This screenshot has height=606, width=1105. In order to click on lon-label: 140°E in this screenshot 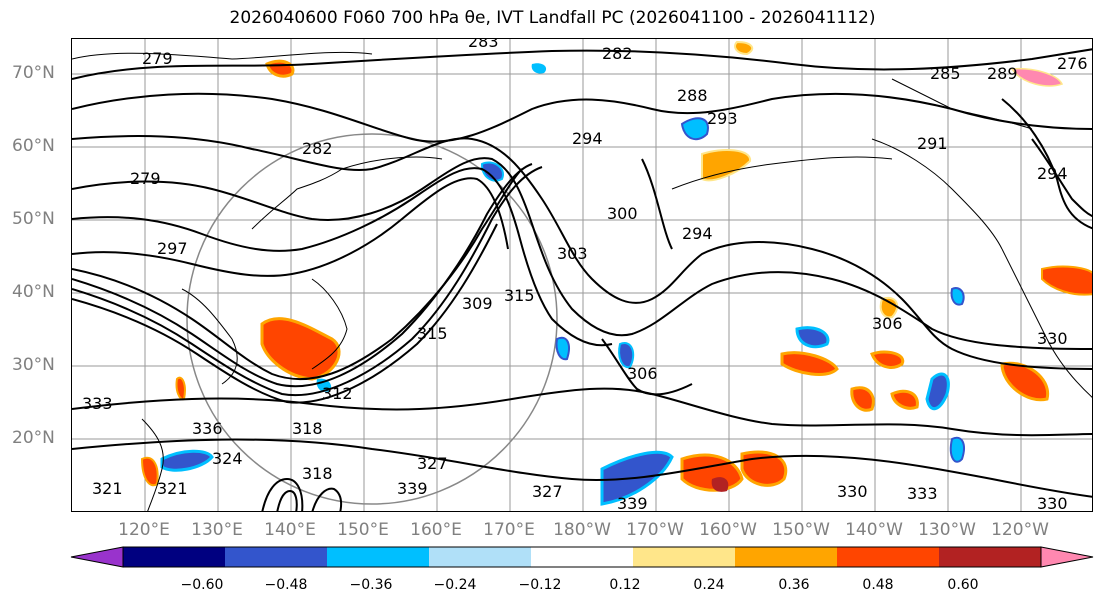, I will do `click(290, 530)`.